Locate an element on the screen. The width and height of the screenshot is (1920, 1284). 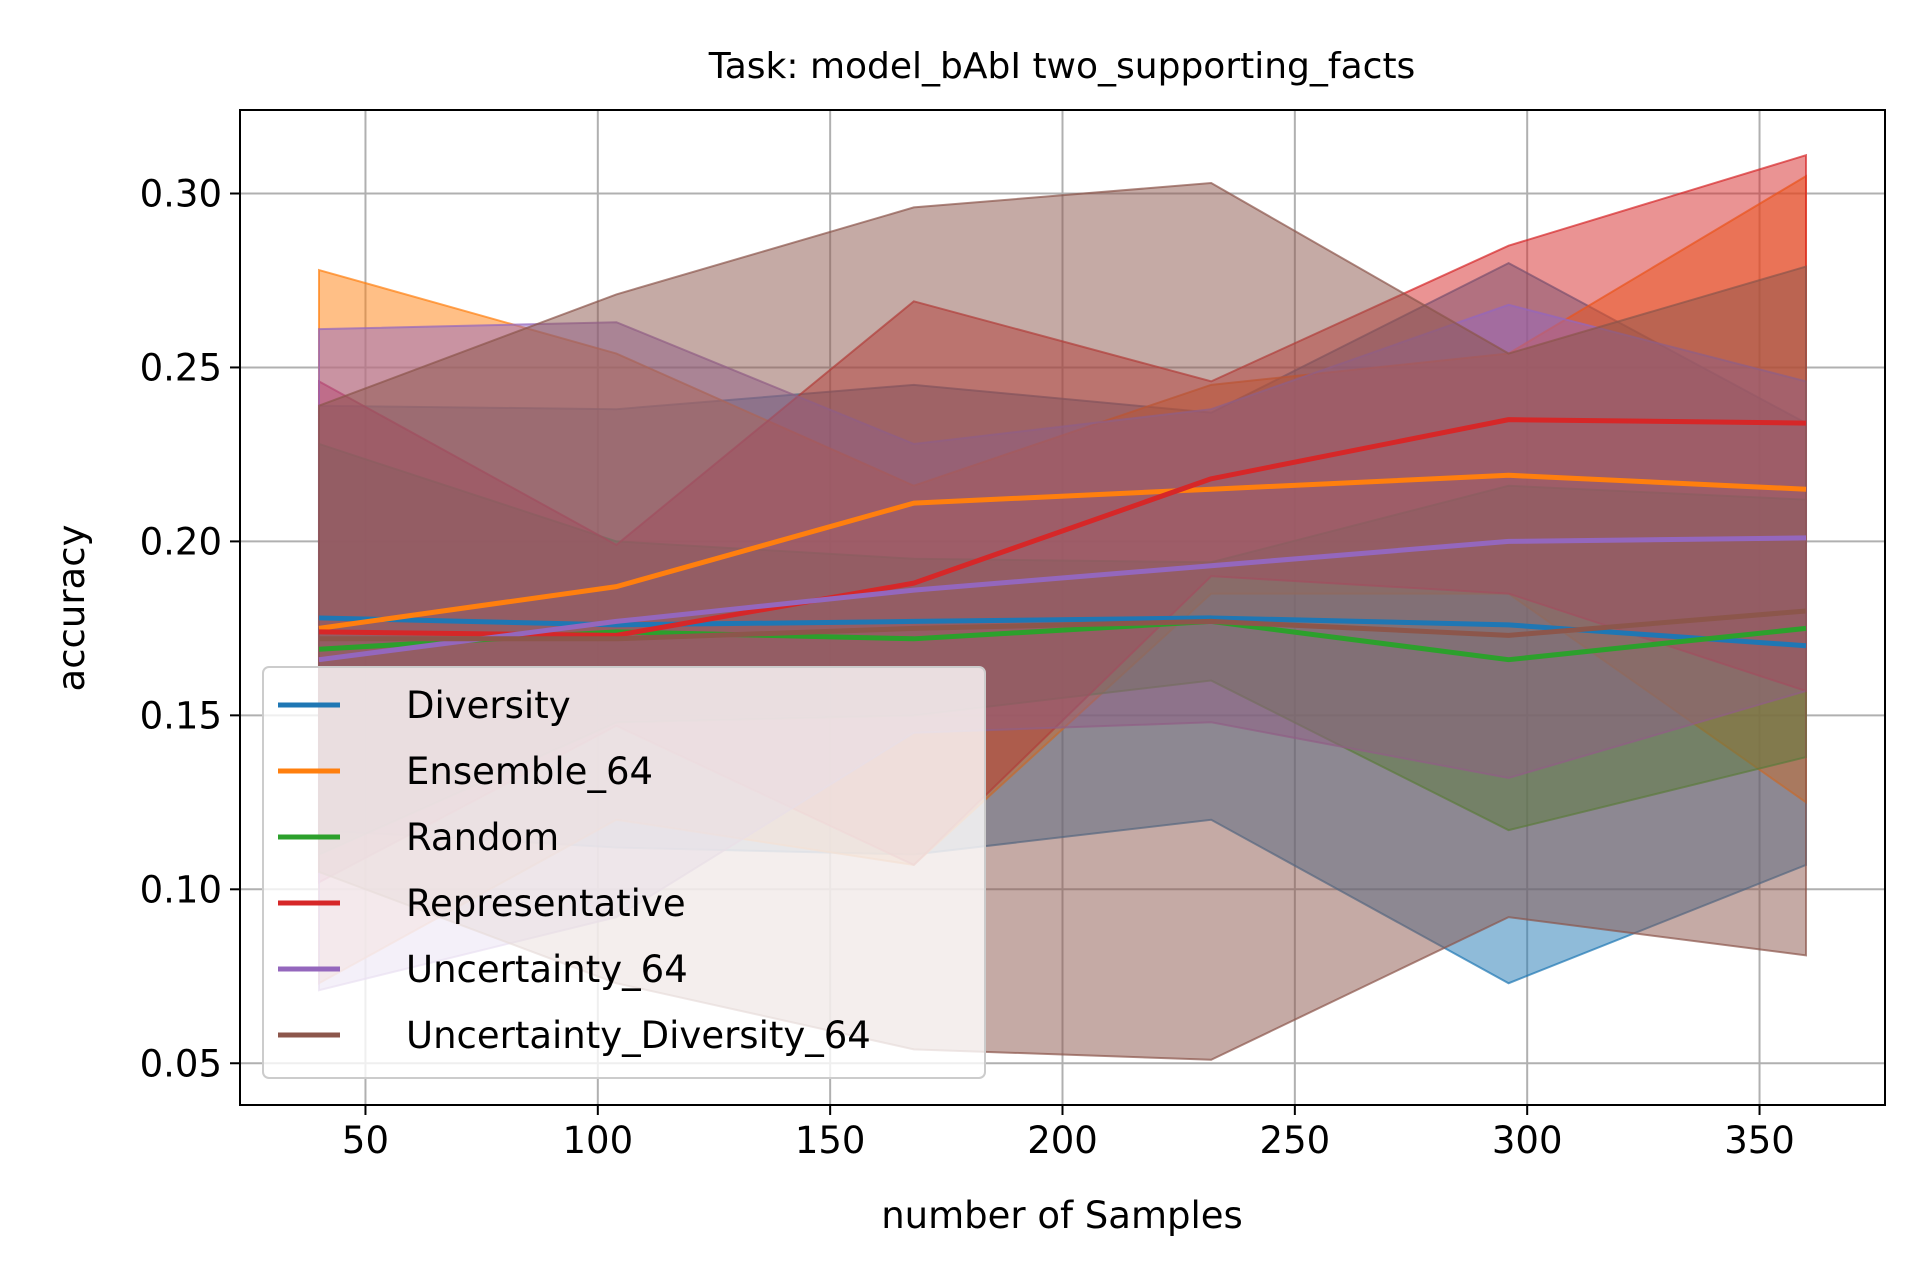
x-tick-label: 350 is located at coordinates (1759, 1140).